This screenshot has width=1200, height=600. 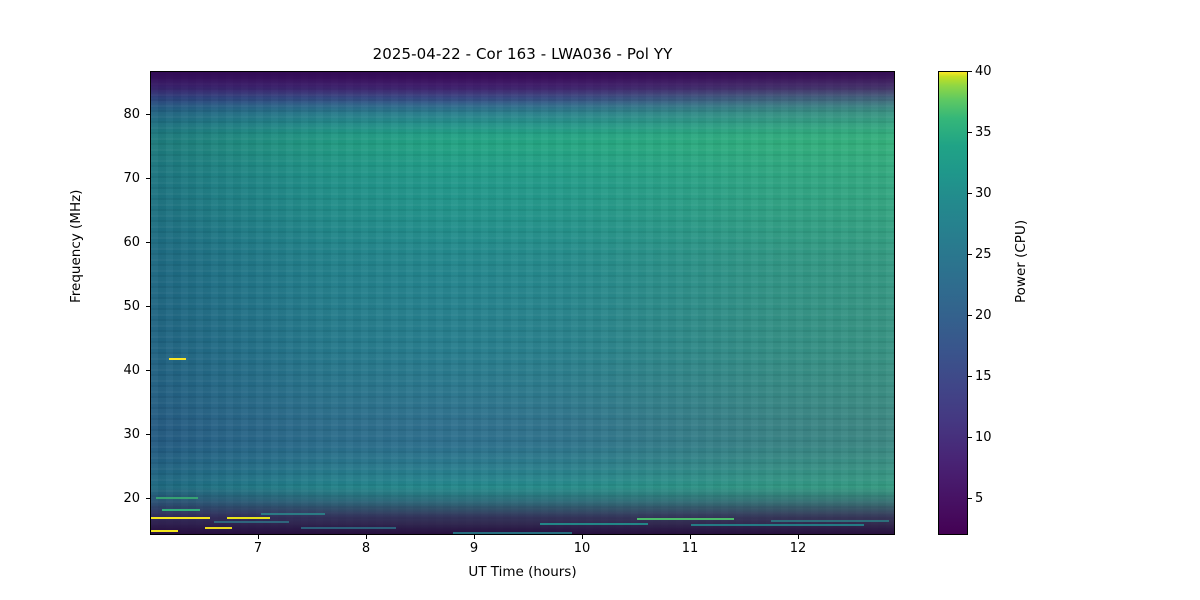 I want to click on y-tick-label: 80, so click(x=131, y=114).